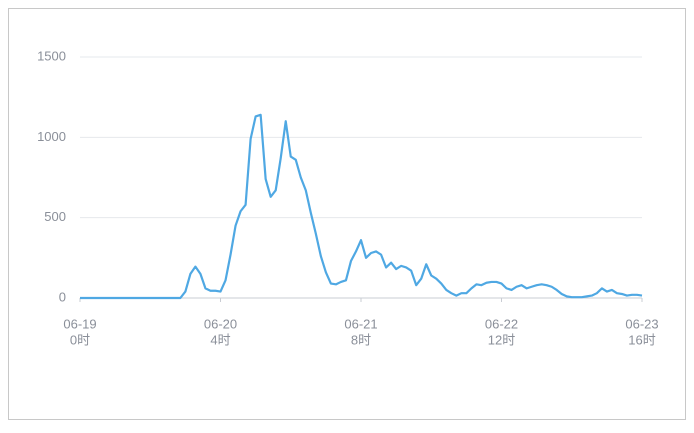 The width and height of the screenshot is (694, 433). What do you see at coordinates (361, 339) in the screenshot?
I see `x-tick-label: 8时` at bounding box center [361, 339].